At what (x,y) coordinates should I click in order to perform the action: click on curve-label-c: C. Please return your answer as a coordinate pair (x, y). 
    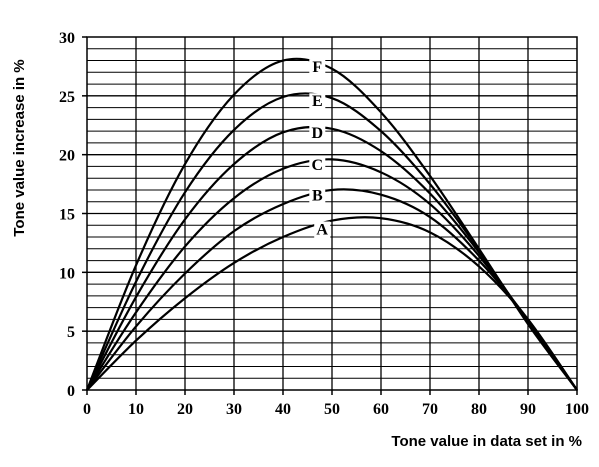
    Looking at the image, I should click on (318, 165).